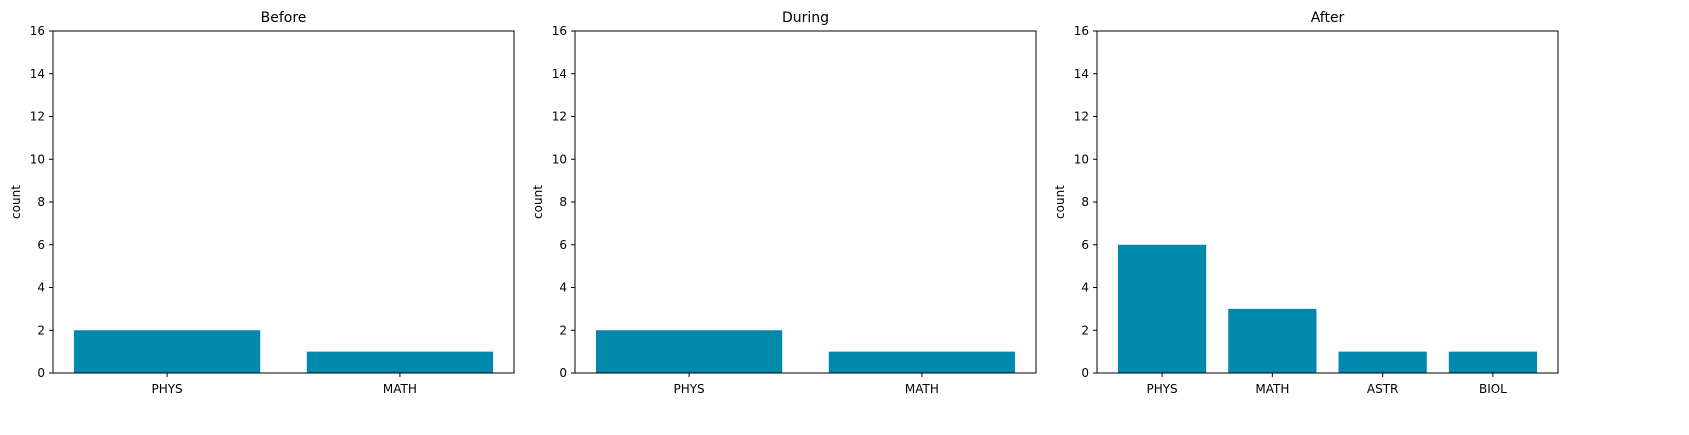  I want to click on bar-astr, so click(1382, 362).